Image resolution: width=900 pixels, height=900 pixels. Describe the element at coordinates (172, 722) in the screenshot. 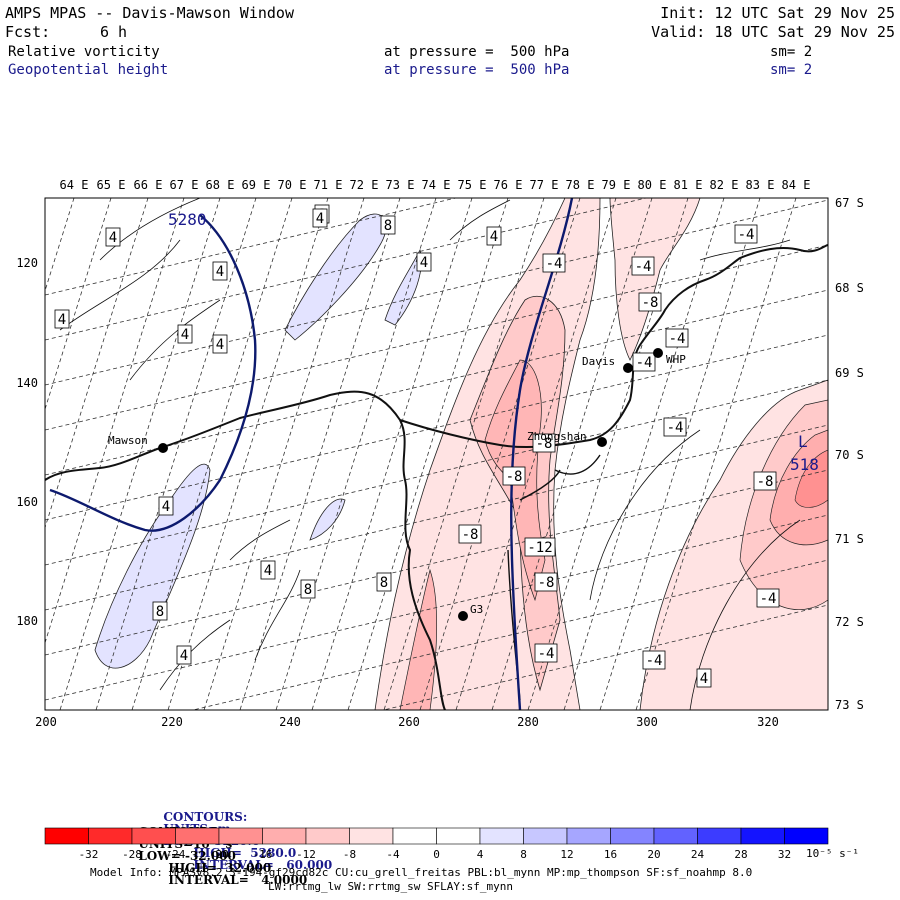

I see `x-tick-label: 220` at that location.